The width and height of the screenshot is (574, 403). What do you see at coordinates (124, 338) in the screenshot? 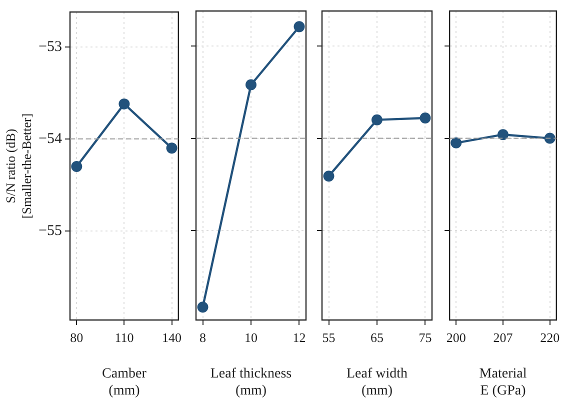
I see `x-tick-label: 110` at bounding box center [124, 338].